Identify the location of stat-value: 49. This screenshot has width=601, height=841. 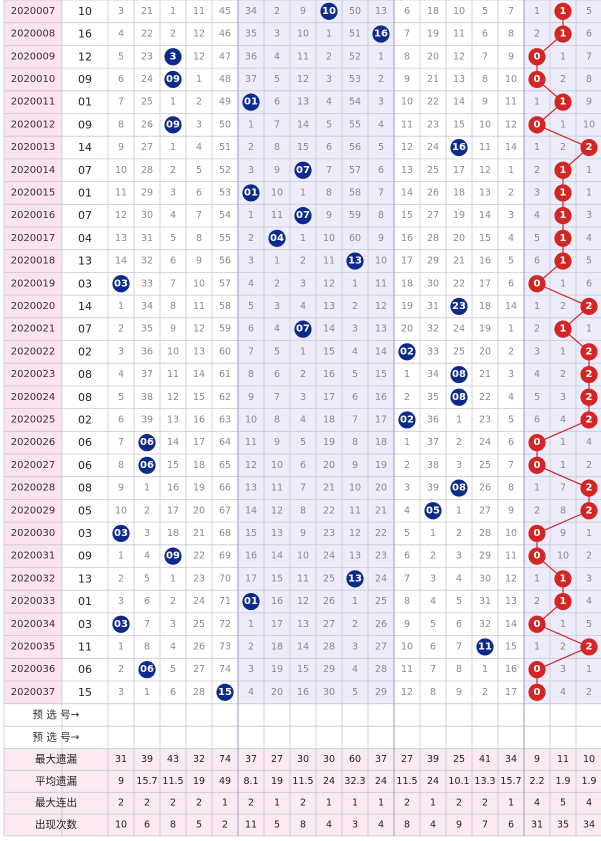
(225, 781).